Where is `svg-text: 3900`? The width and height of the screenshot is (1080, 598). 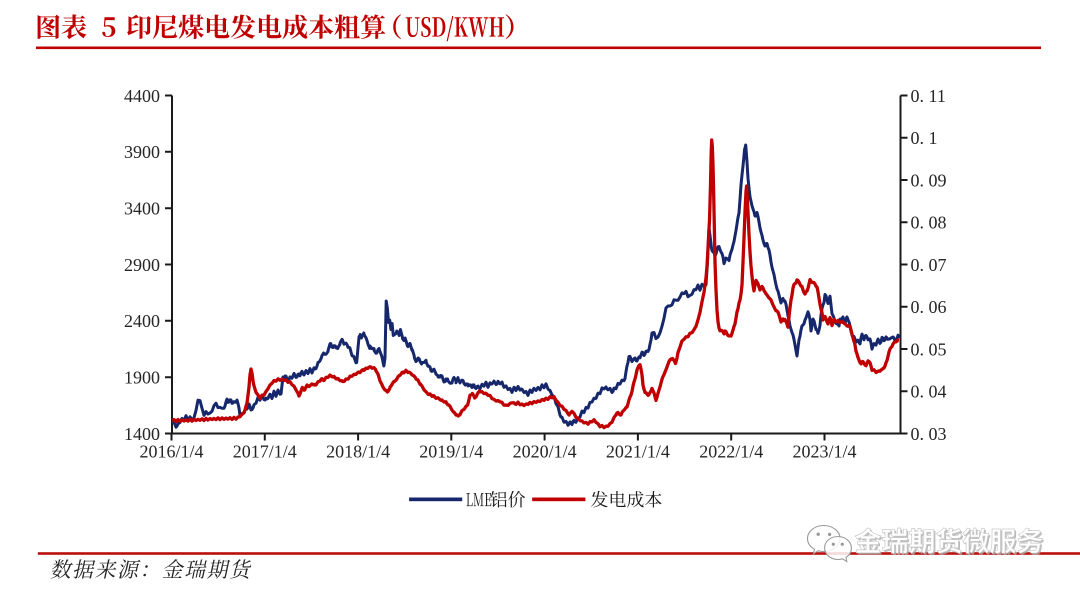
svg-text: 3900 is located at coordinates (142, 152).